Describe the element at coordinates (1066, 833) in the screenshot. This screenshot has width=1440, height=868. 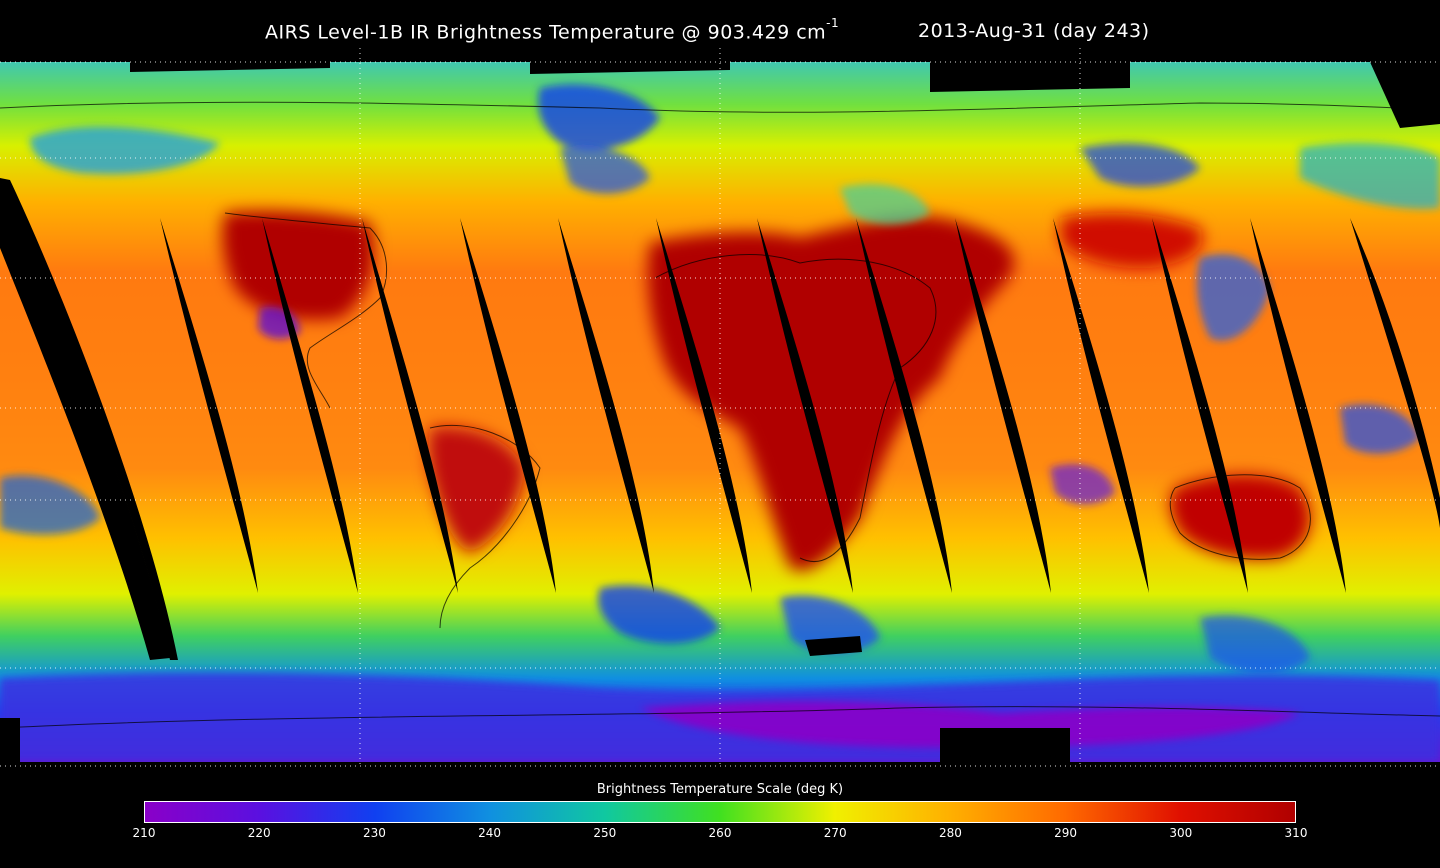
I see `colorbar-tick-label: 290` at that location.